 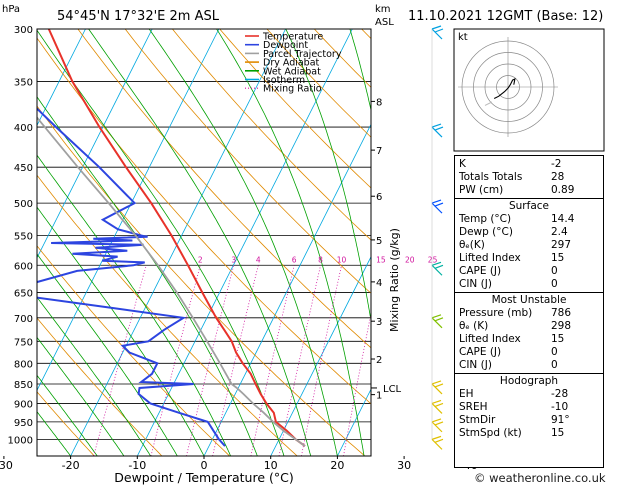 What do you see at coordinates (23, 319) in the screenshot?
I see `pressure-tick-label: 700` at bounding box center [23, 319].